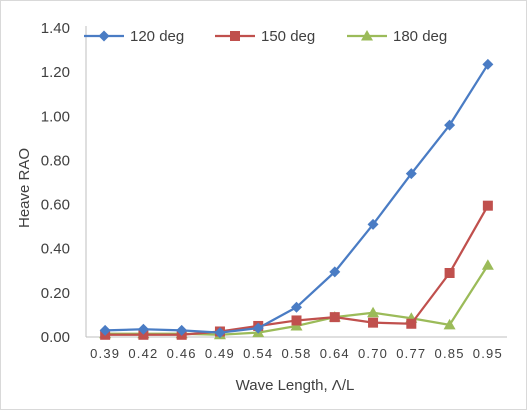 The image size is (527, 410). Describe the element at coordinates (373, 353) in the screenshot. I see `x-tick-label: 0.70` at that location.